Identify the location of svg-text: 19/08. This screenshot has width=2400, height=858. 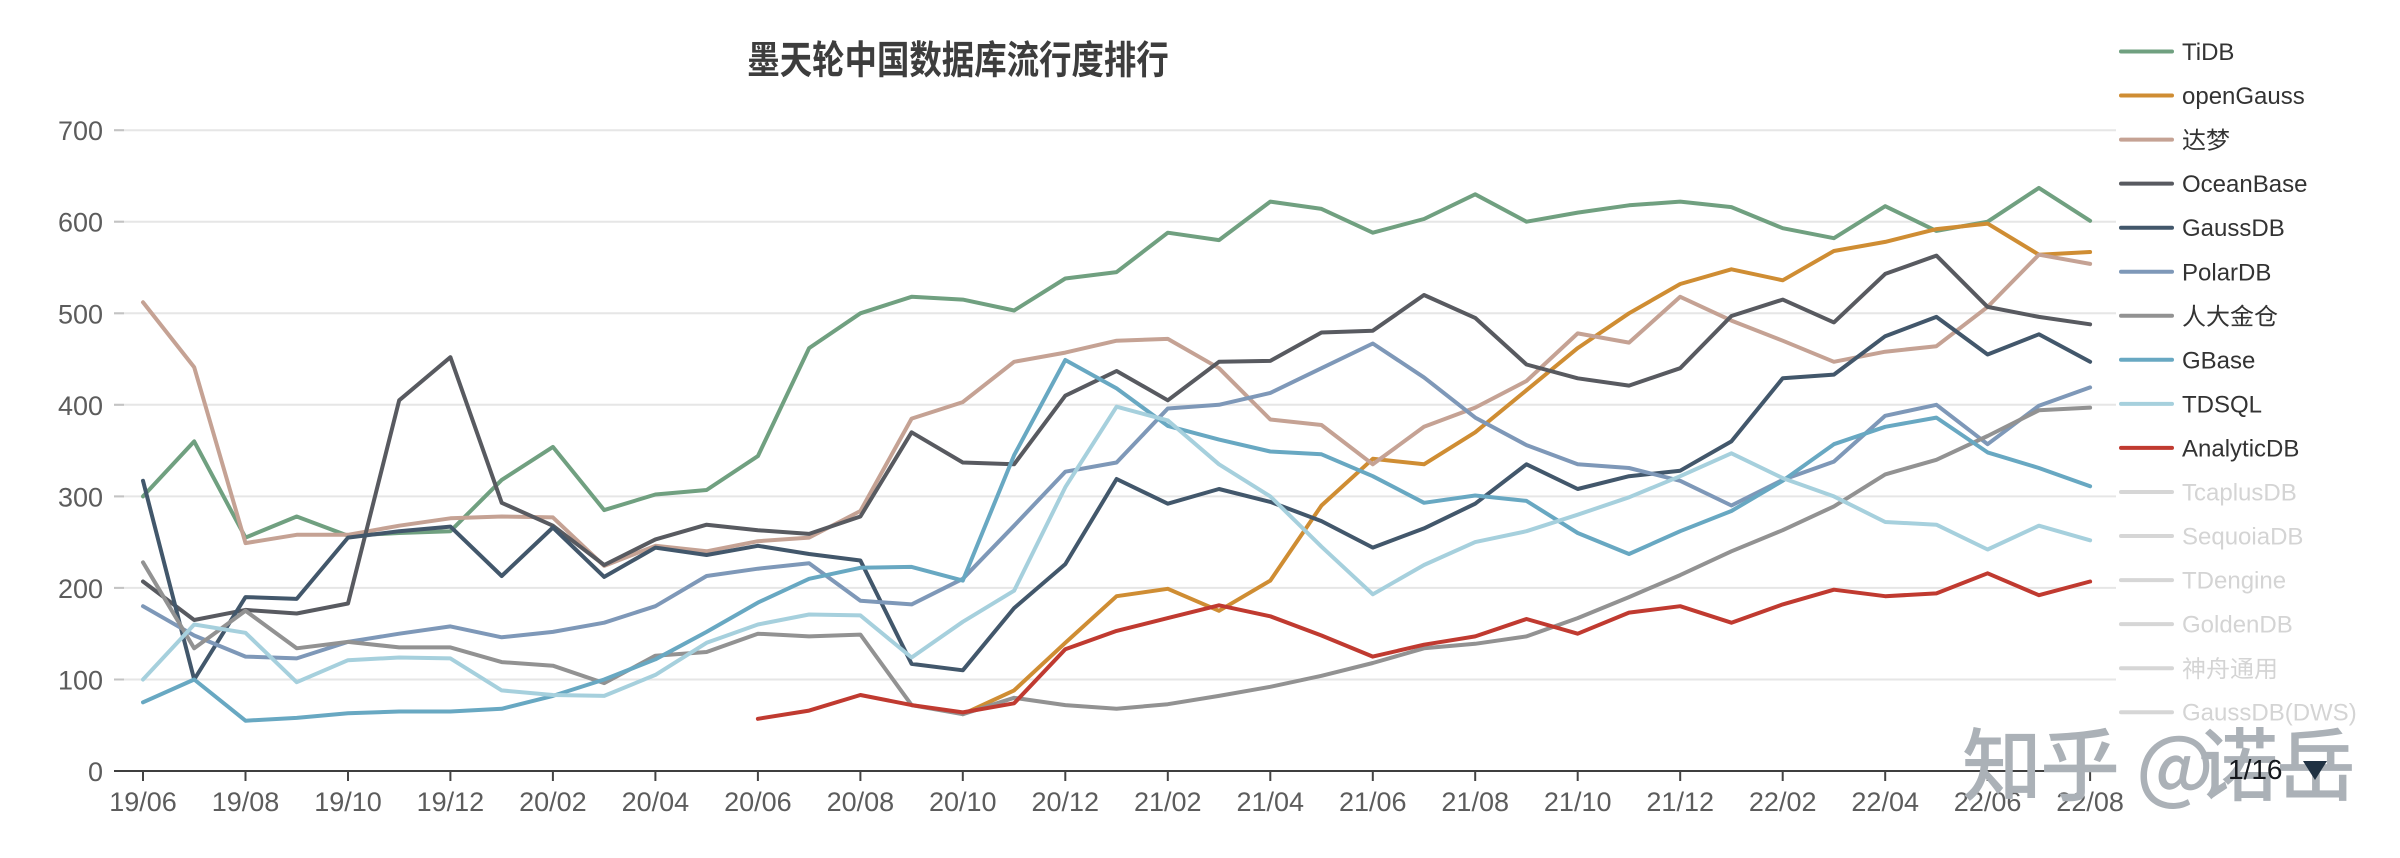
(246, 802).